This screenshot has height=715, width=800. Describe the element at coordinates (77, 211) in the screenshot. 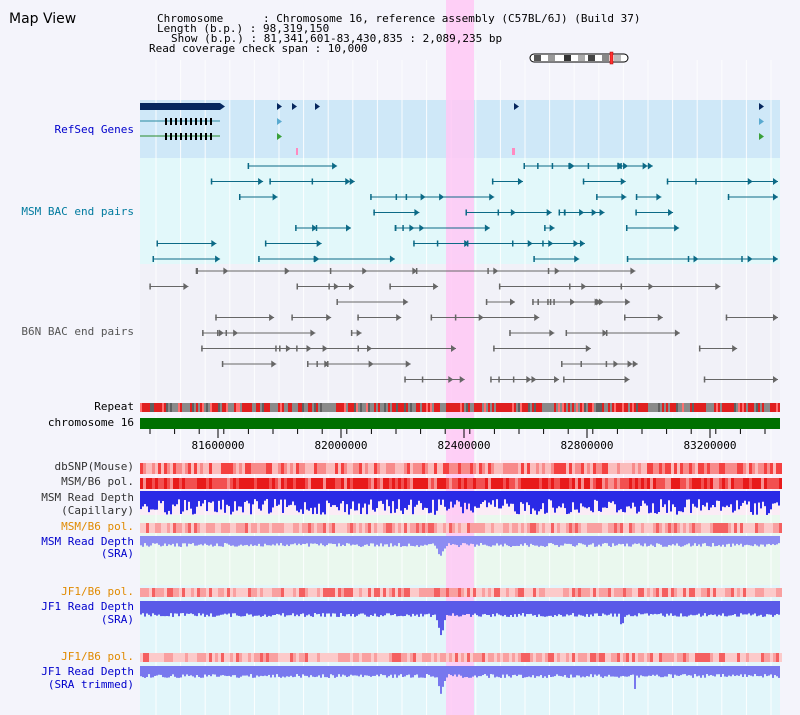

I see `track-label-msm-bac: MSM BAC end pairs` at that location.